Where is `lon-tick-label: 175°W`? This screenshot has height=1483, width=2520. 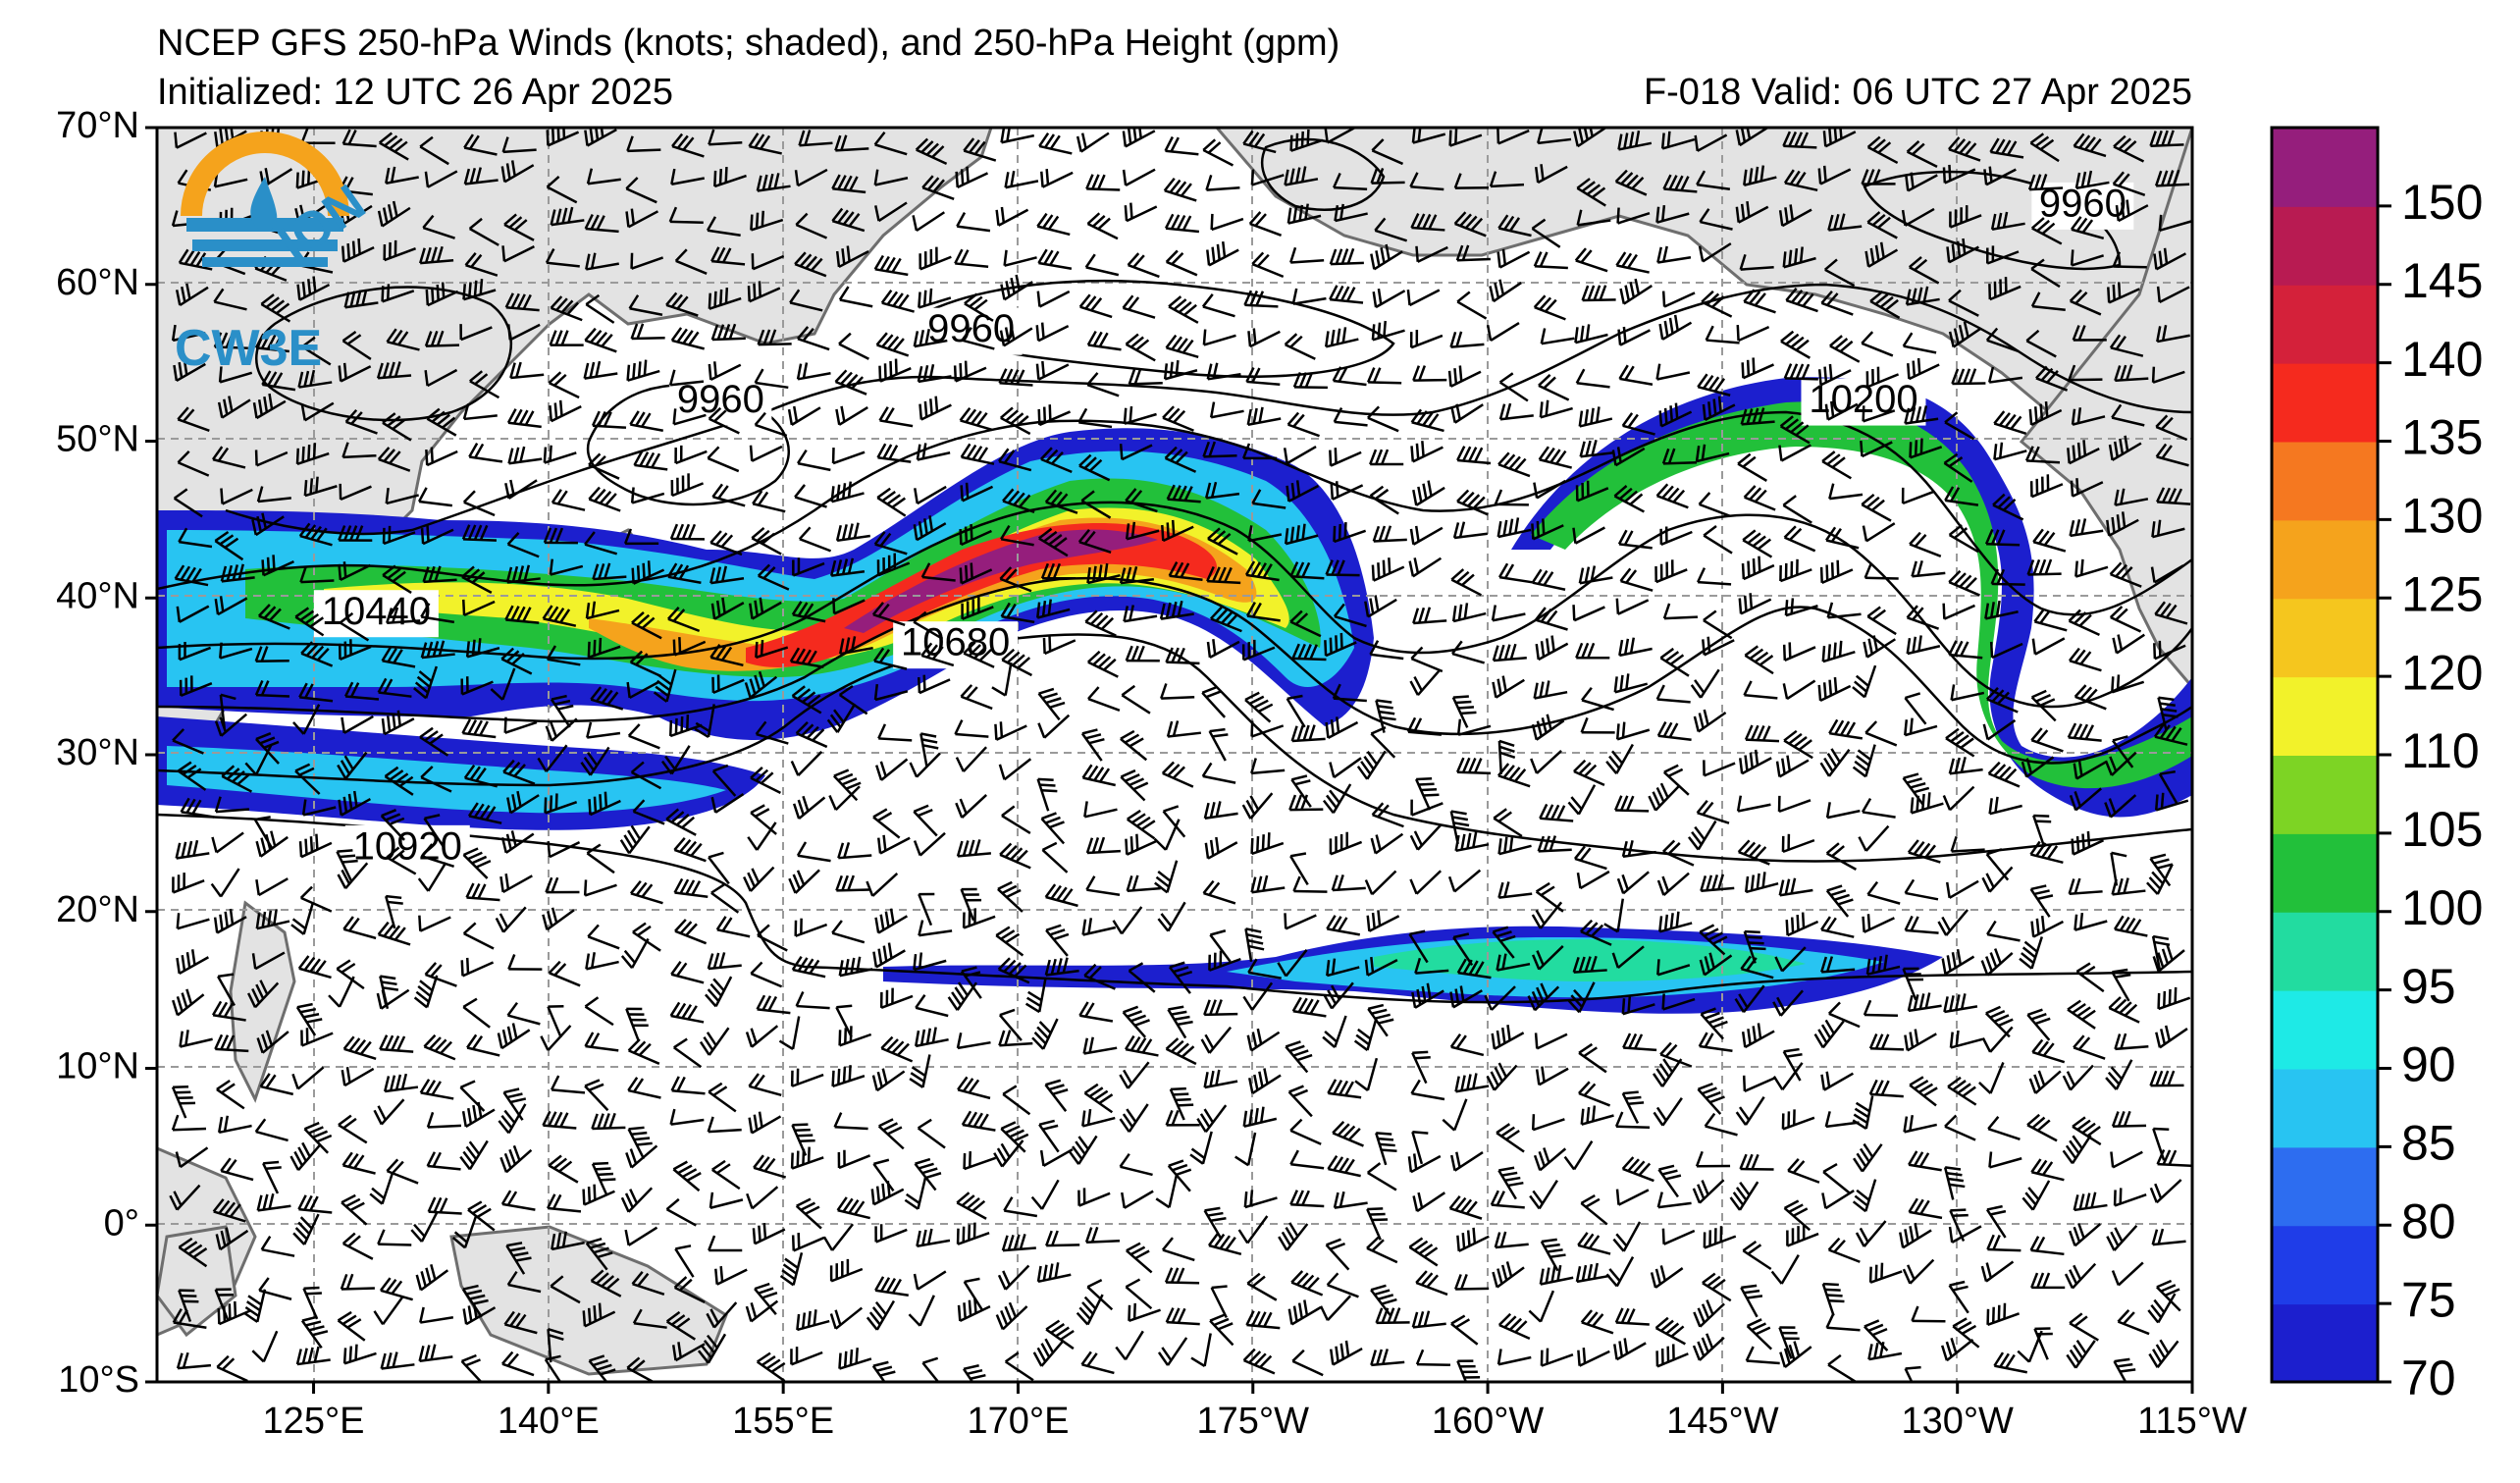 lon-tick-label: 175°W is located at coordinates (1253, 1422).